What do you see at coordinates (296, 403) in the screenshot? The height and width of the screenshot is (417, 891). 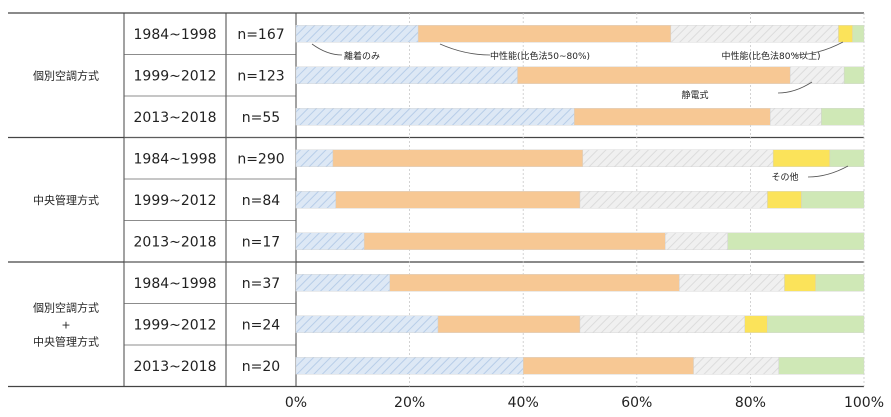 I see `x-tick-label: 0%` at bounding box center [296, 403].